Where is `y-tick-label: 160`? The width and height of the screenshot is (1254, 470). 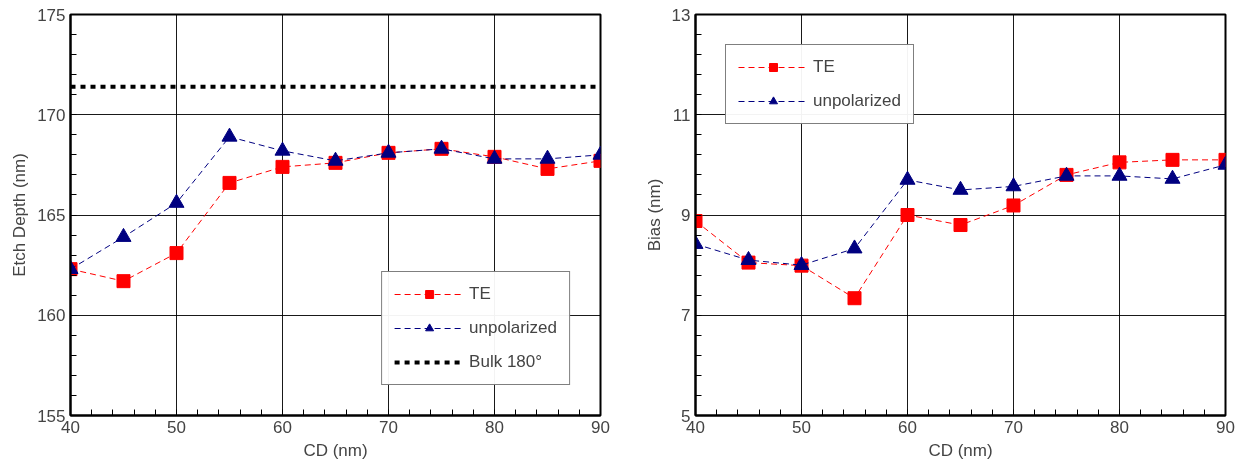
y-tick-label: 160 is located at coordinates (51, 316).